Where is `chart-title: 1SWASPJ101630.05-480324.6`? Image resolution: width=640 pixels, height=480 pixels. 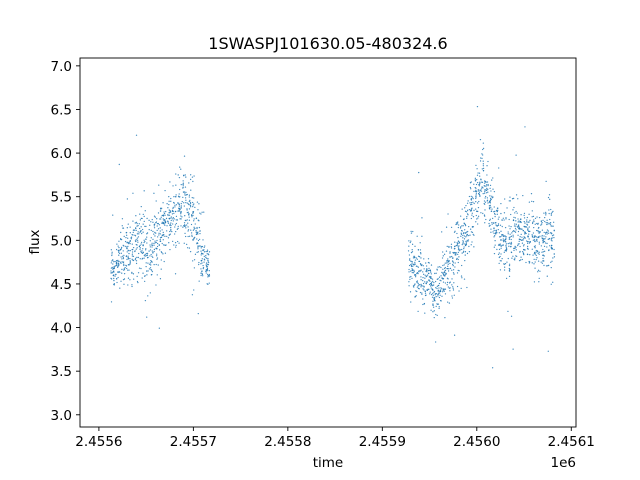 chart-title: 1SWASPJ101630.05-480324.6 is located at coordinates (327, 43).